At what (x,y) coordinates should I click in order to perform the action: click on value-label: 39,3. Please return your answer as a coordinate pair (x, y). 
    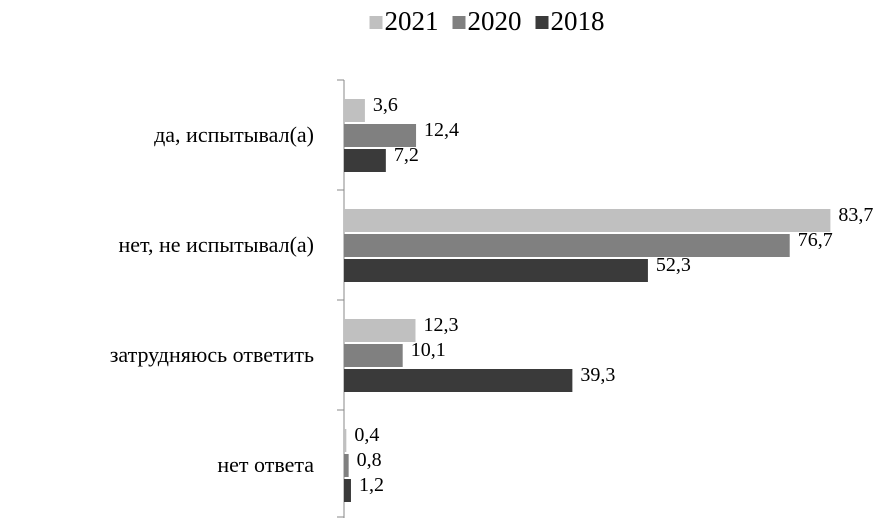
    Looking at the image, I should click on (597, 375).